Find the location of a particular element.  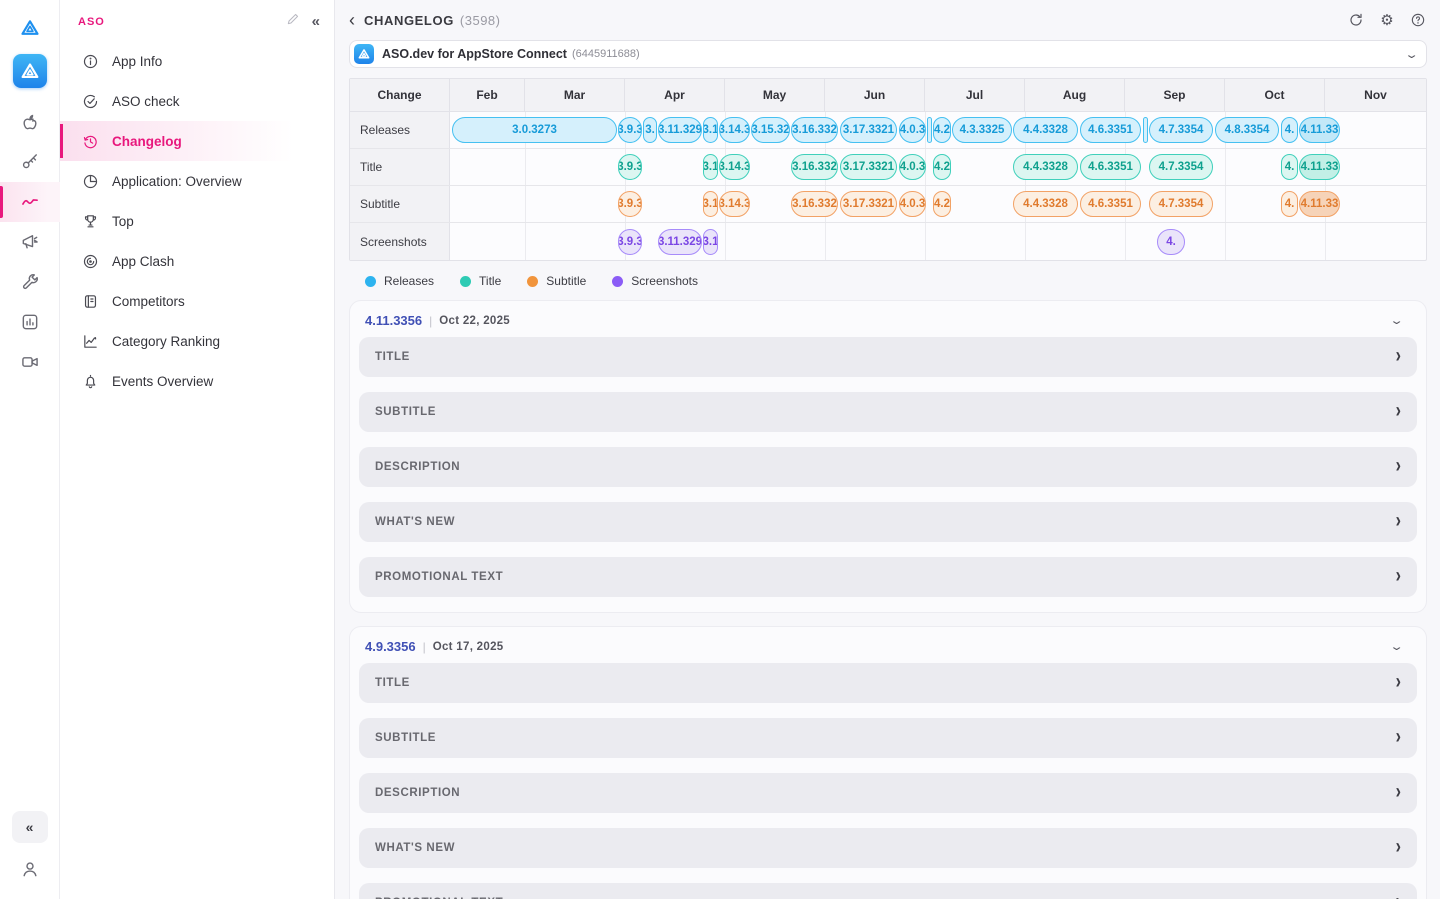

legend-item-screenshots: Screenshots is located at coordinates (655, 281).